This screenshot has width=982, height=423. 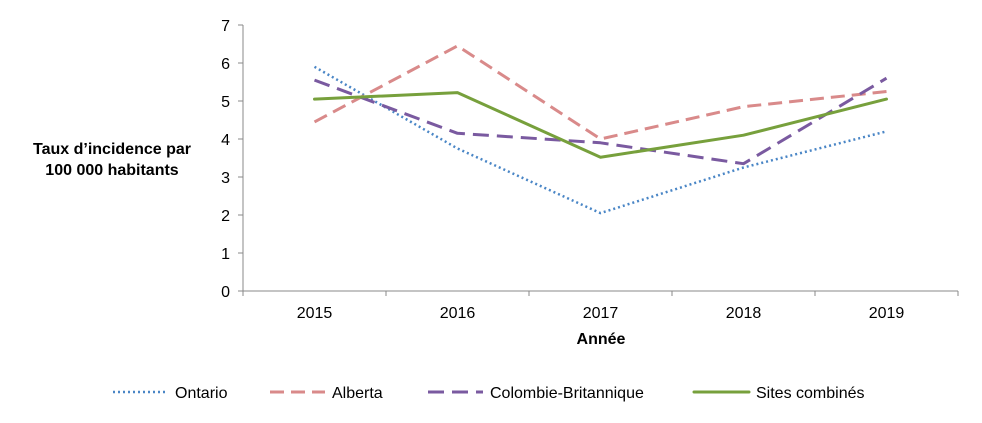 I want to click on x-tick-label: 2016, so click(x=458, y=313).